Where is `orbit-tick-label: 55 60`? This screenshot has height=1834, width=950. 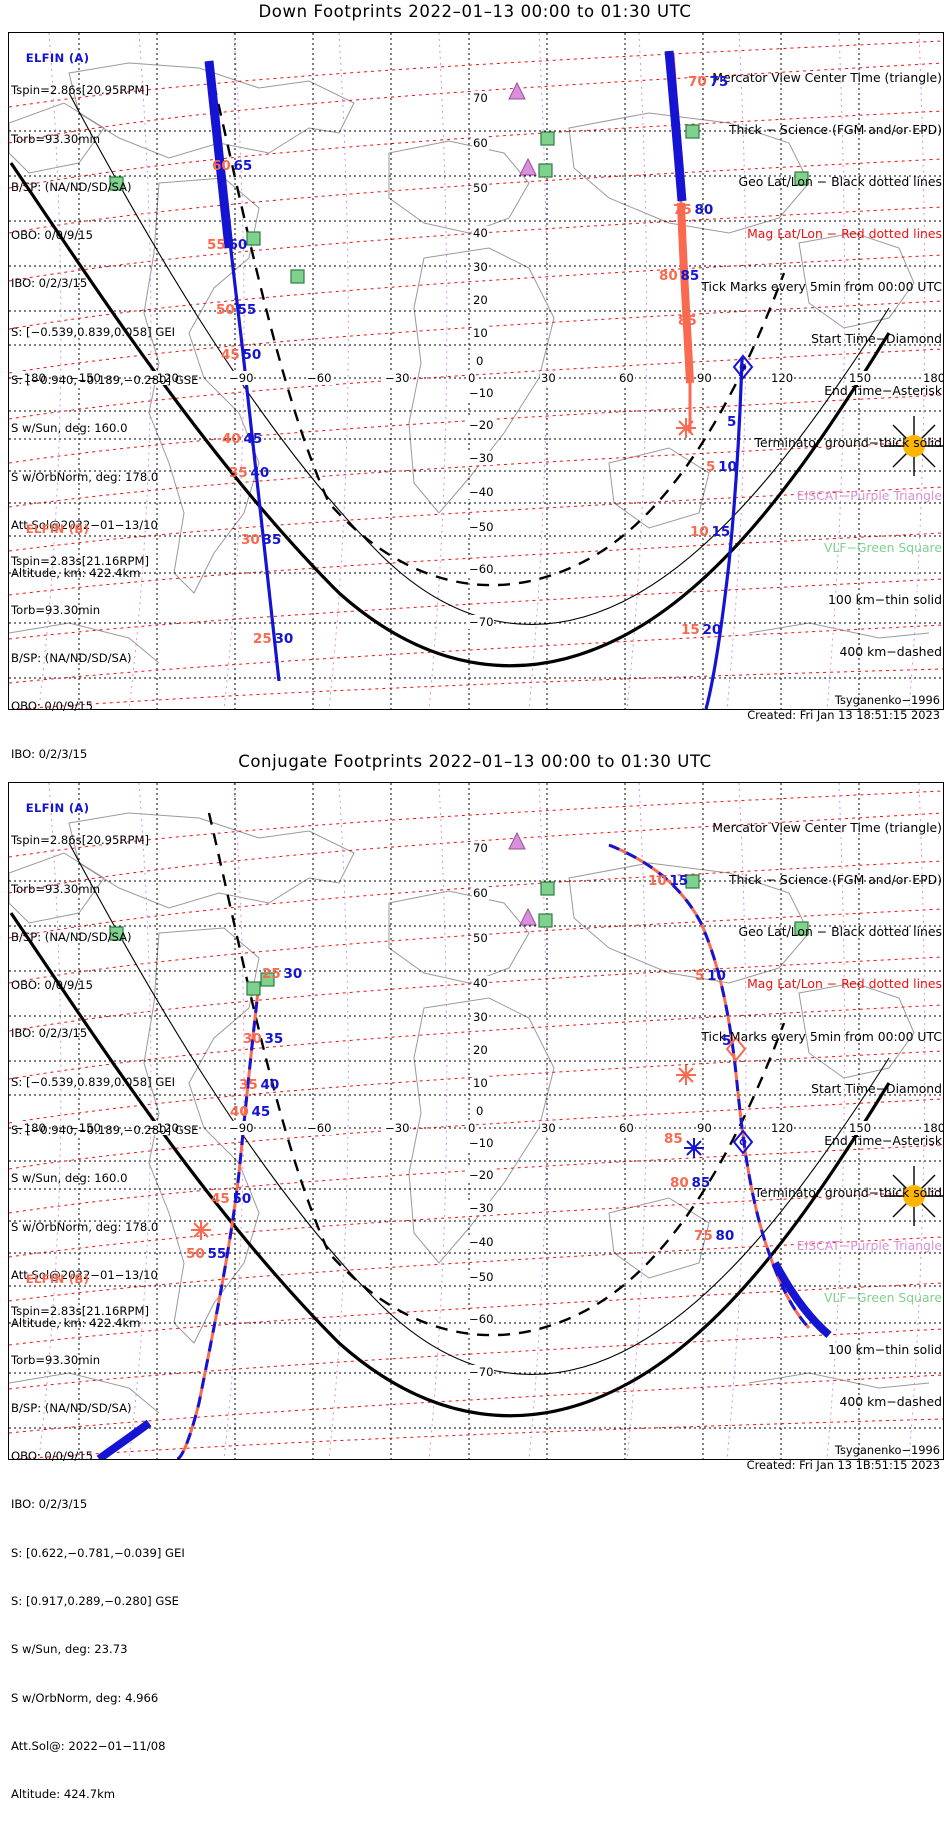 orbit-tick-label: 55 60 is located at coordinates (227, 245).